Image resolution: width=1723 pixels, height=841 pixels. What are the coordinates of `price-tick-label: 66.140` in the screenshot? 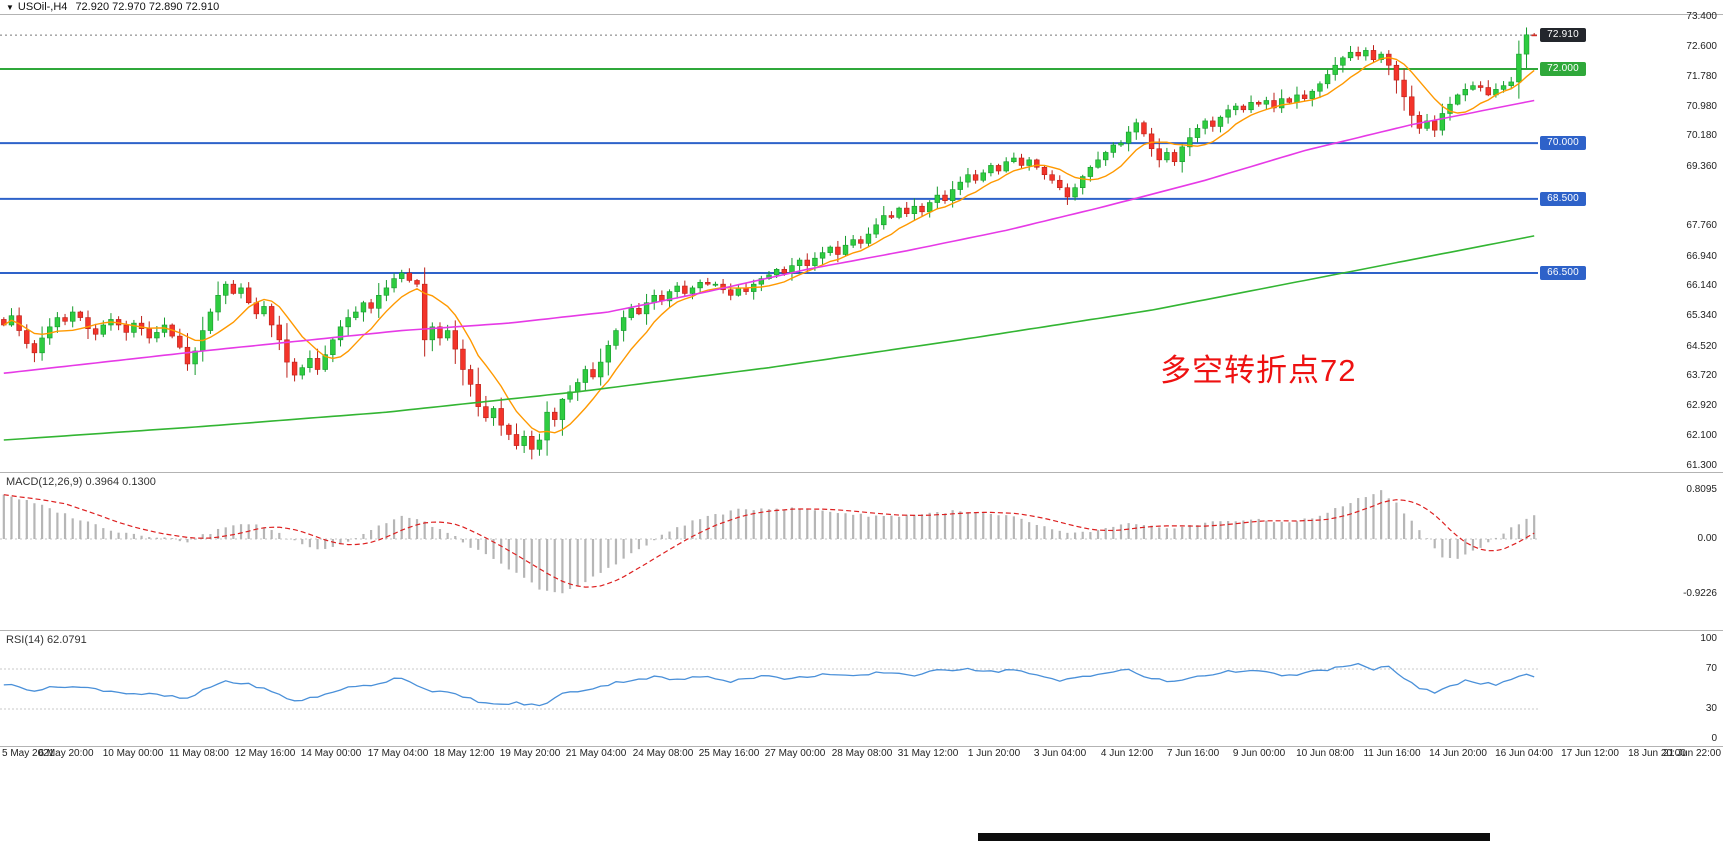 It's located at (1701, 286).